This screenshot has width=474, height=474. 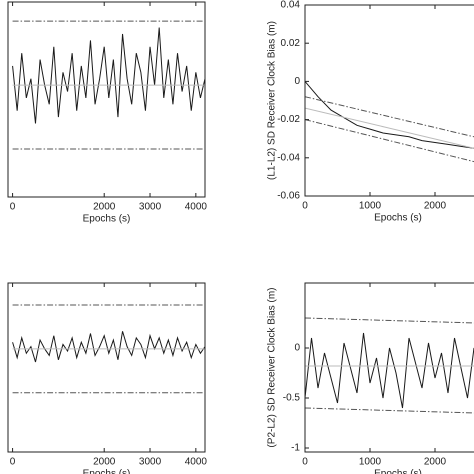 I want to click on y-axis-label: (P2-L2) SD Receiver Clock Bias (m), so click(x=272, y=367).